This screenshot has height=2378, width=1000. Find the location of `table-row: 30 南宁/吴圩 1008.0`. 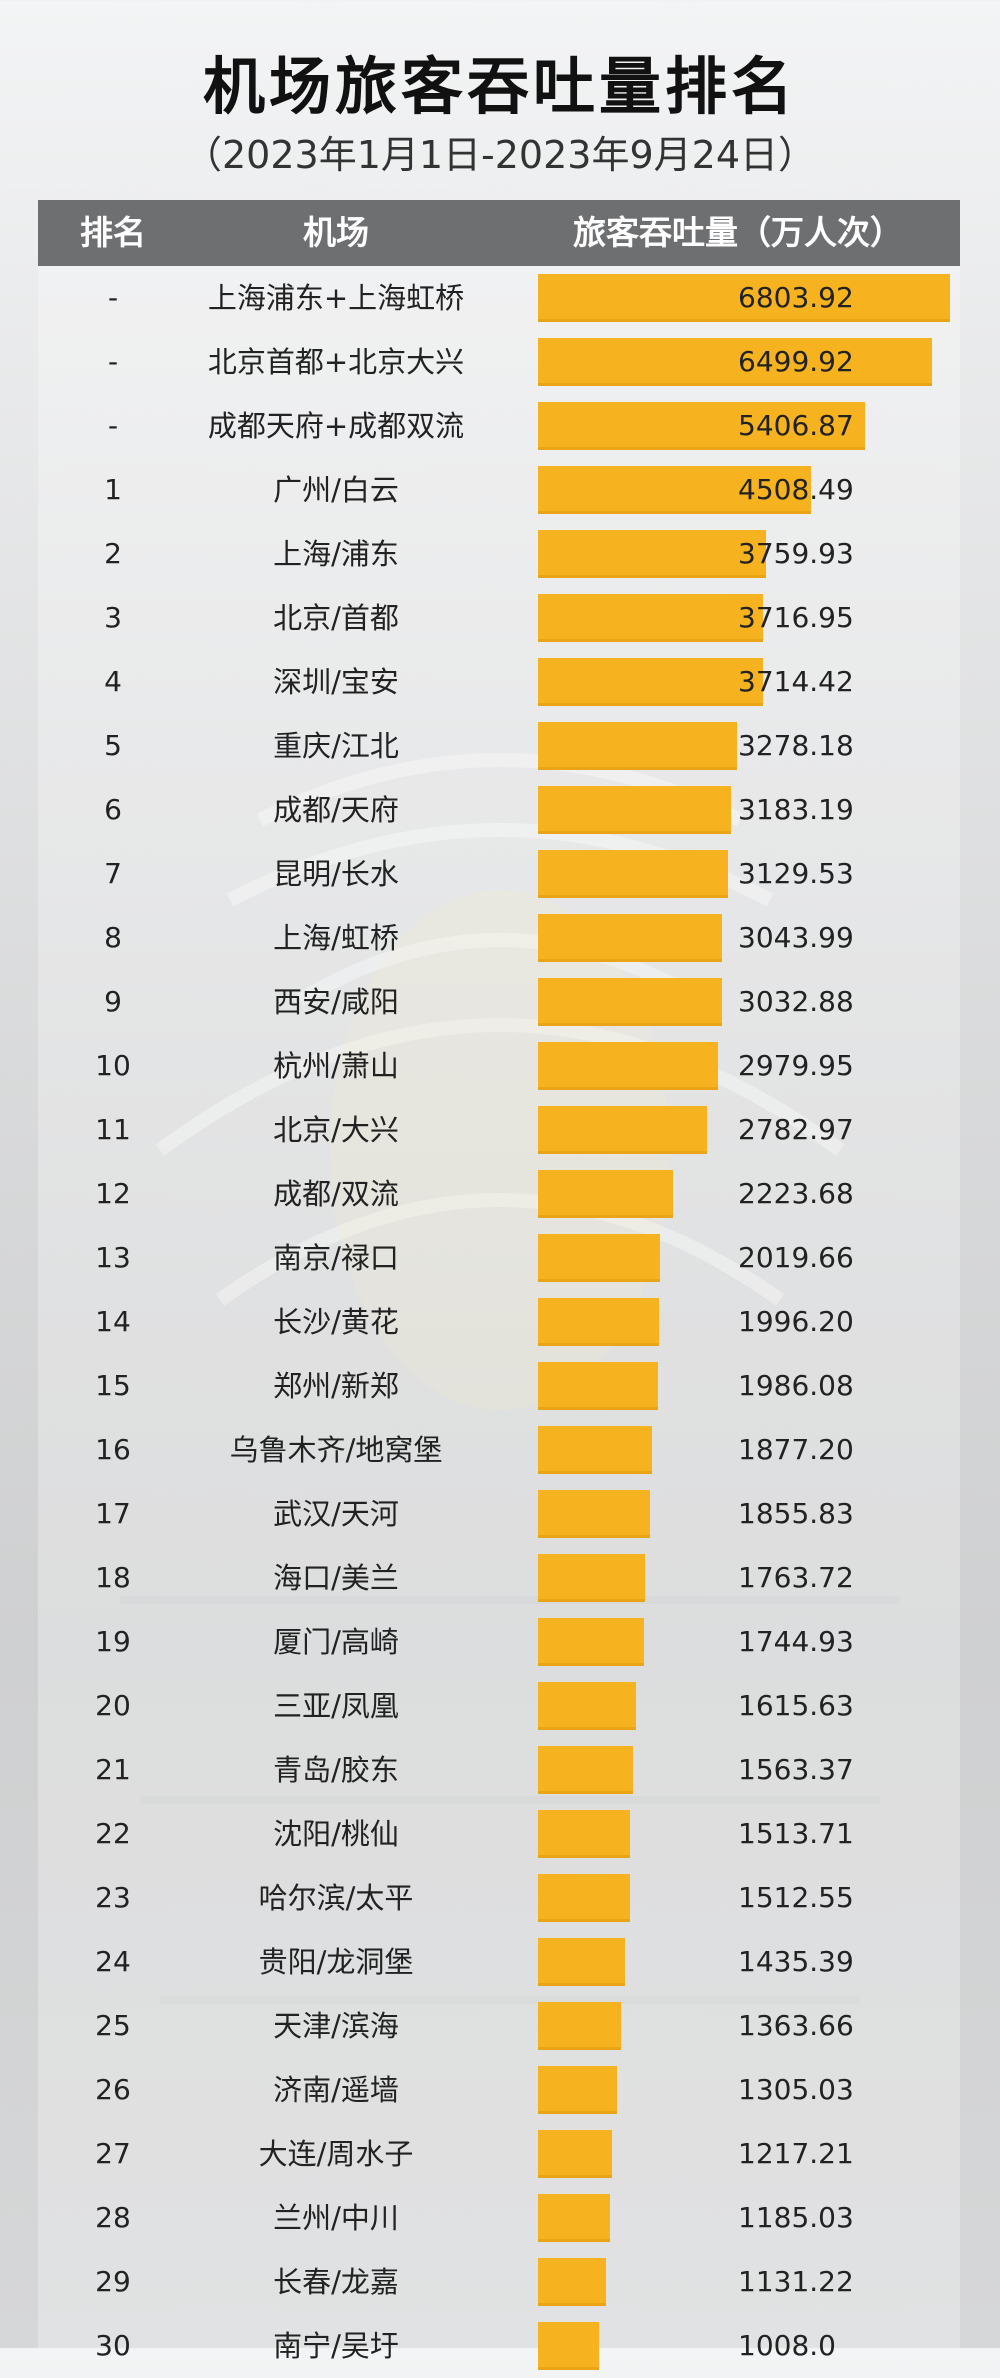

table-row: 30 南宁/吴圩 1008.0 is located at coordinates (499, 2346).